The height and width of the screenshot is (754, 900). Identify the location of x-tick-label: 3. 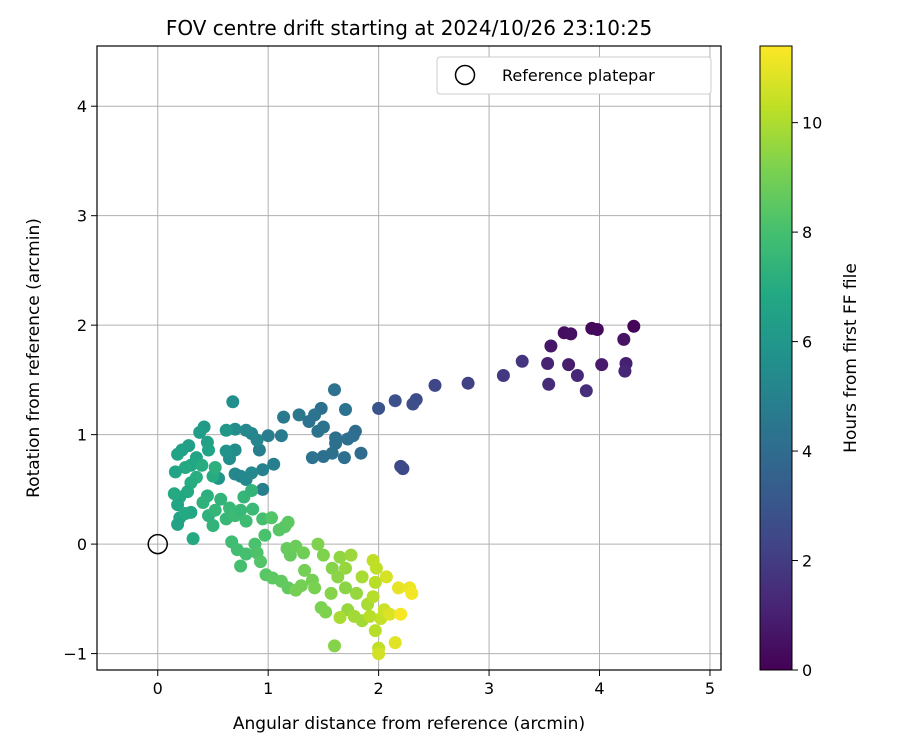
(489, 688).